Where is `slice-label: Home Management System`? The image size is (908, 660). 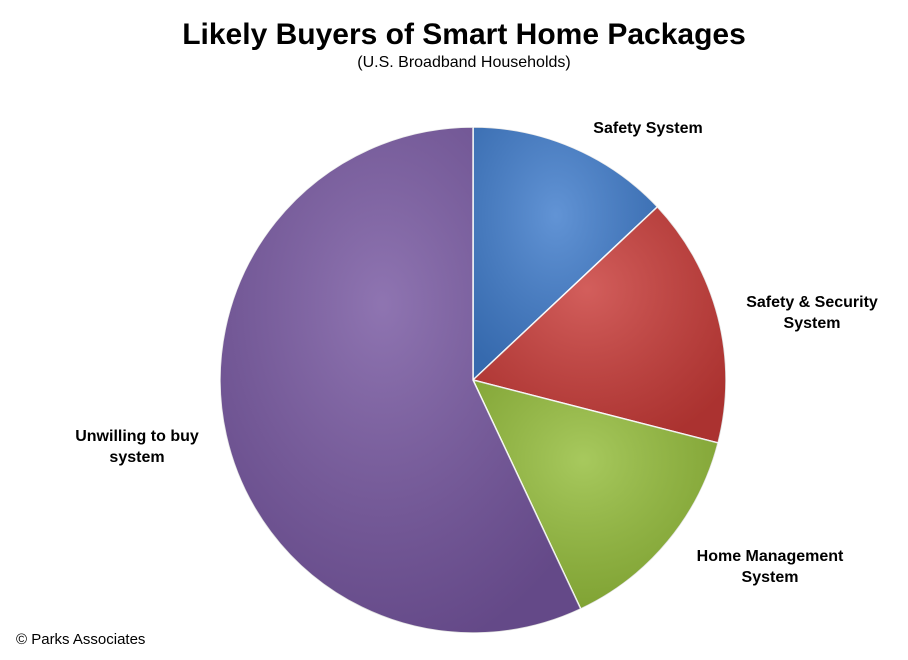
slice-label: Home Management System is located at coordinates (770, 567).